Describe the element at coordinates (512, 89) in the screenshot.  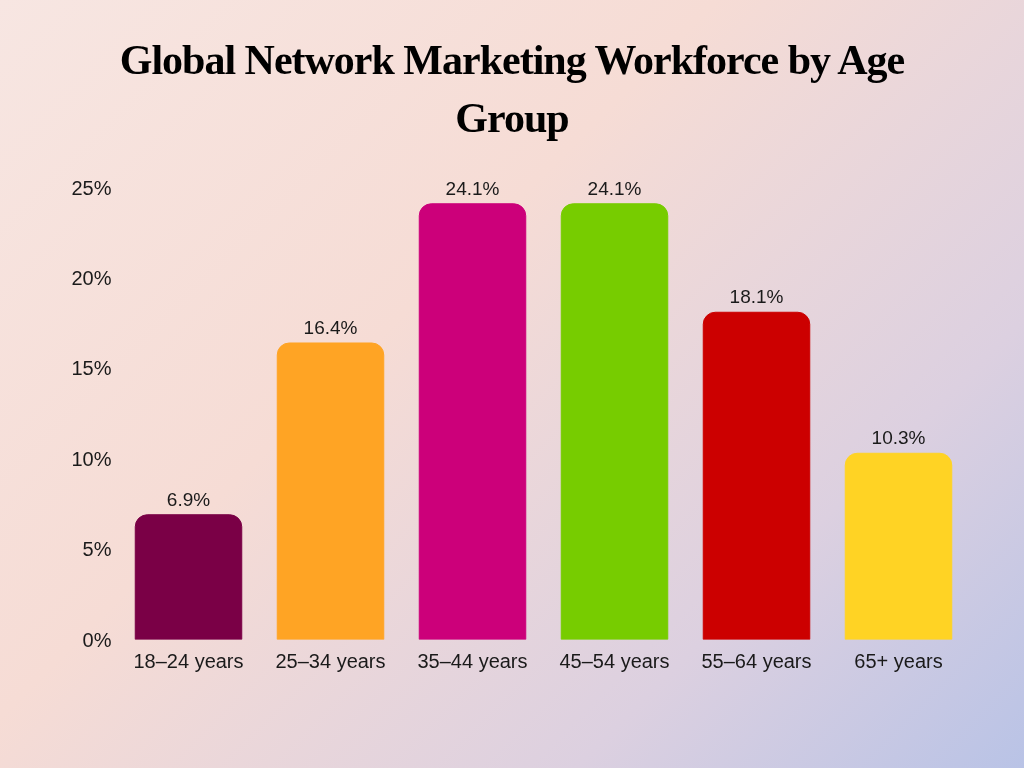
I see `chart-title: Global Network Marketing Workforce by Age Group` at that location.